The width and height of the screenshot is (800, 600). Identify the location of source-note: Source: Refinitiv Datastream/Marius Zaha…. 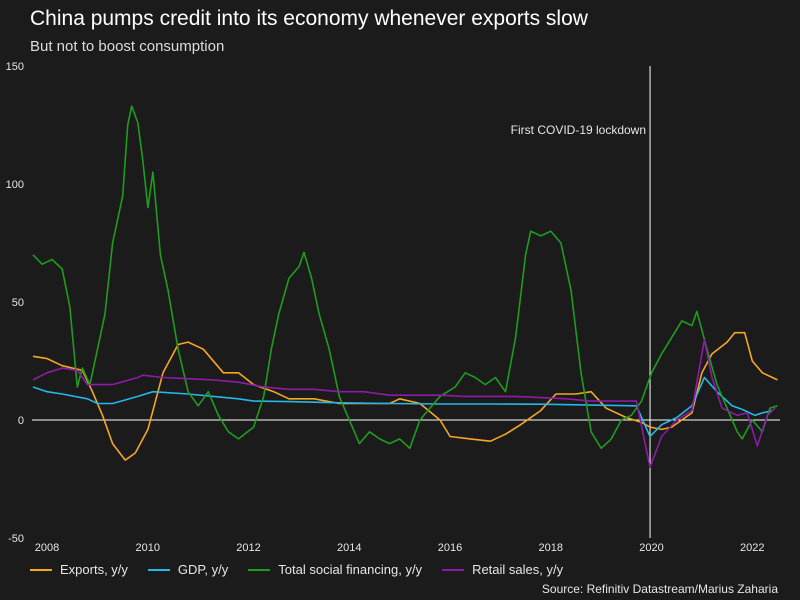
(659, 589).